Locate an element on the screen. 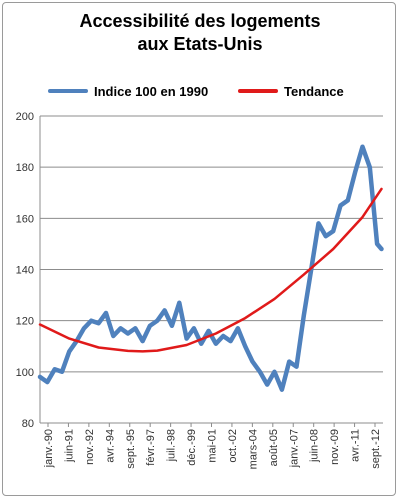 This screenshot has width=400, height=500. legend-label-index: Indice 100 en 1990 is located at coordinates (151, 91).